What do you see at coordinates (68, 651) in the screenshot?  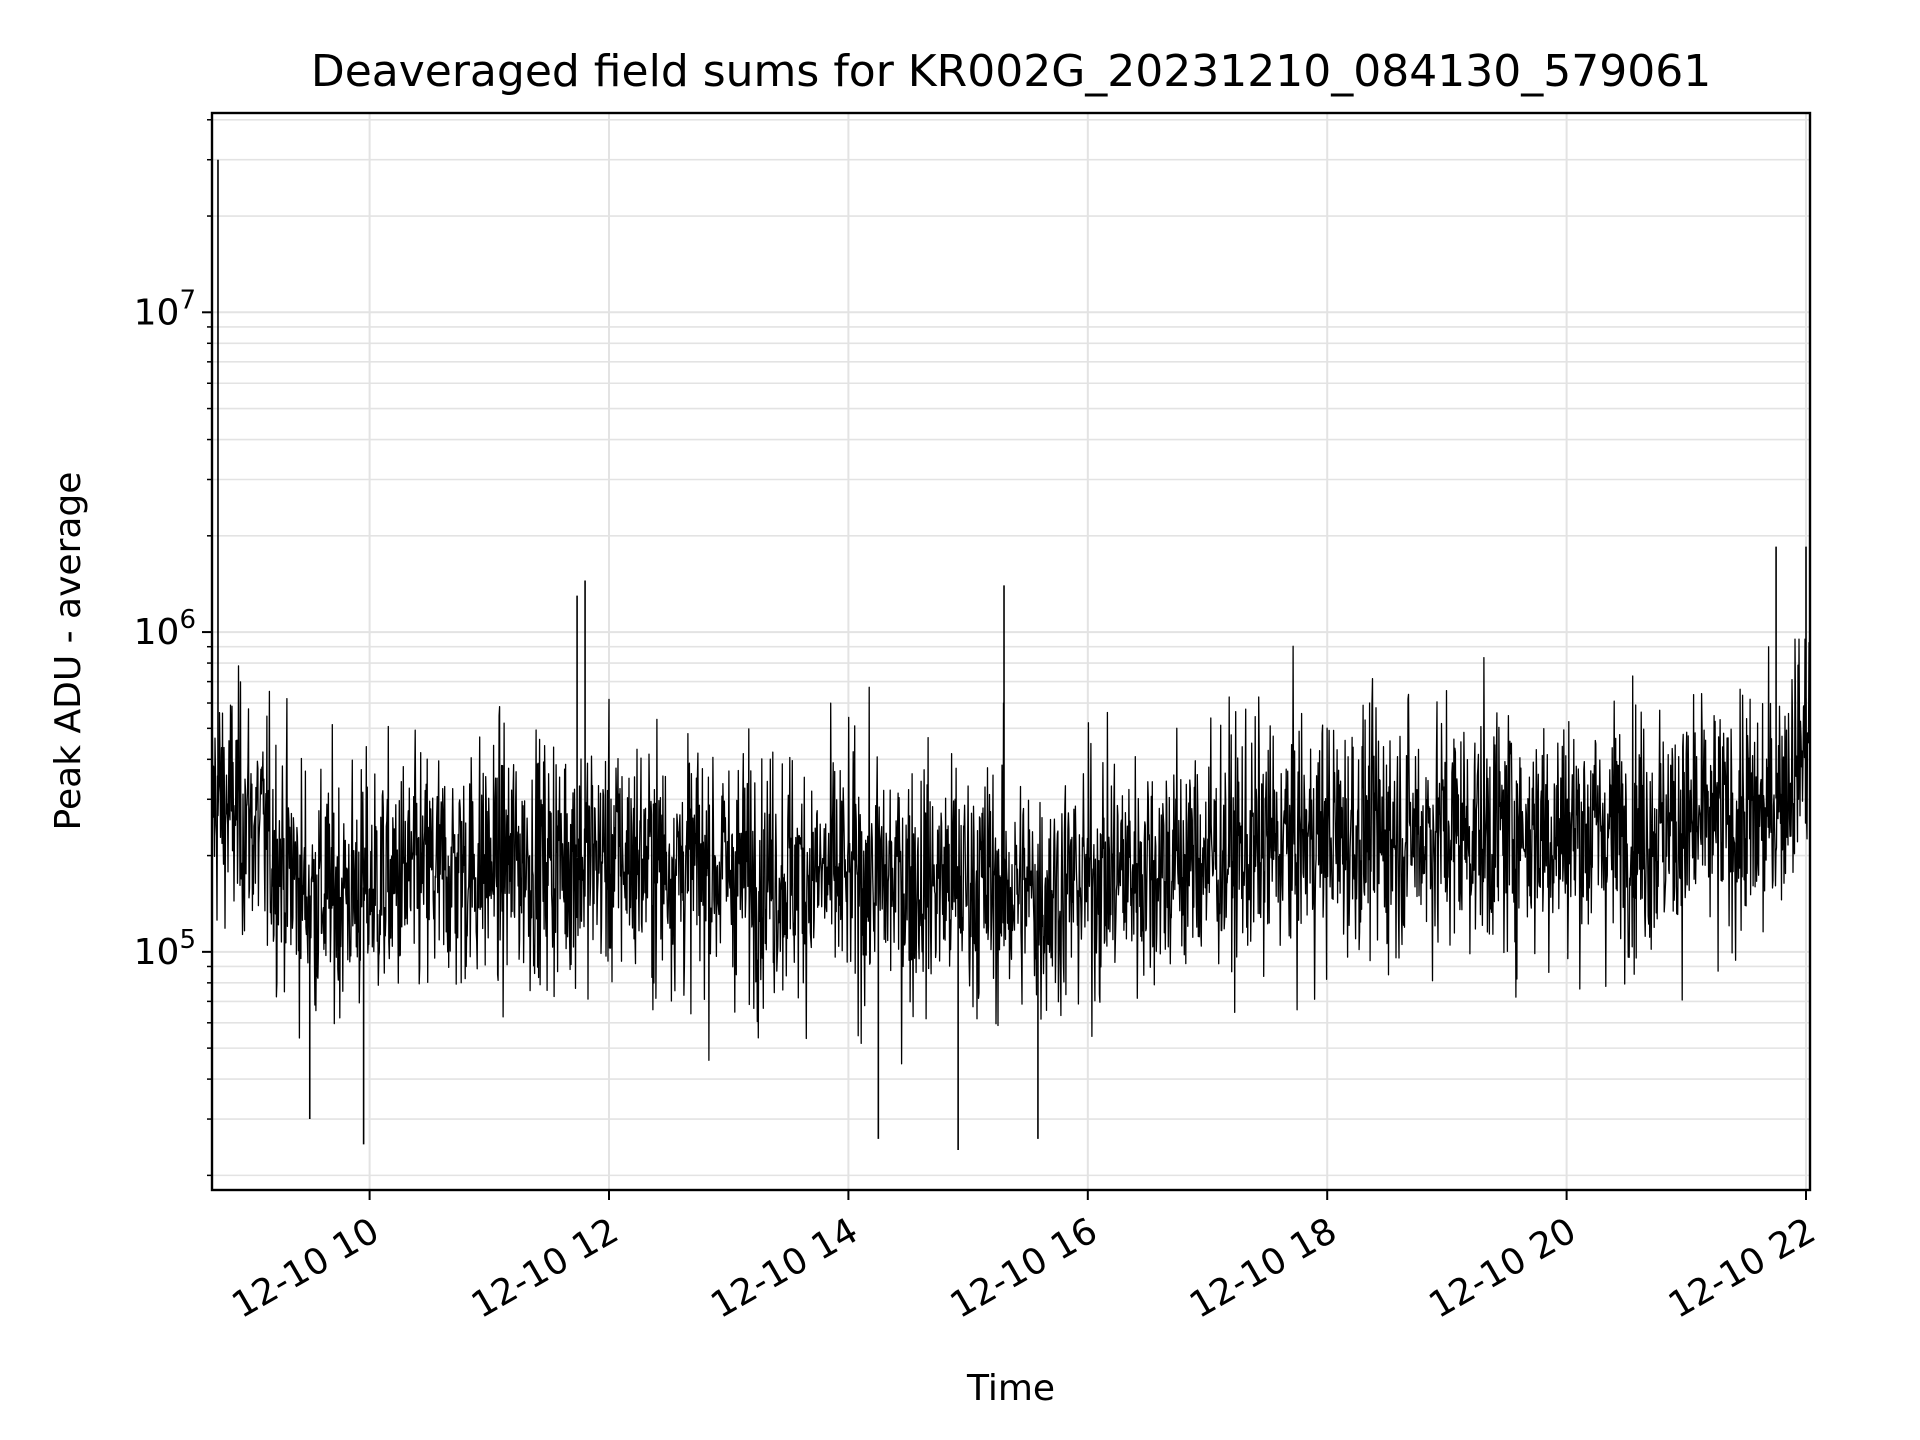 I see `y-axis-label: Peak ADU - average` at bounding box center [68, 651].